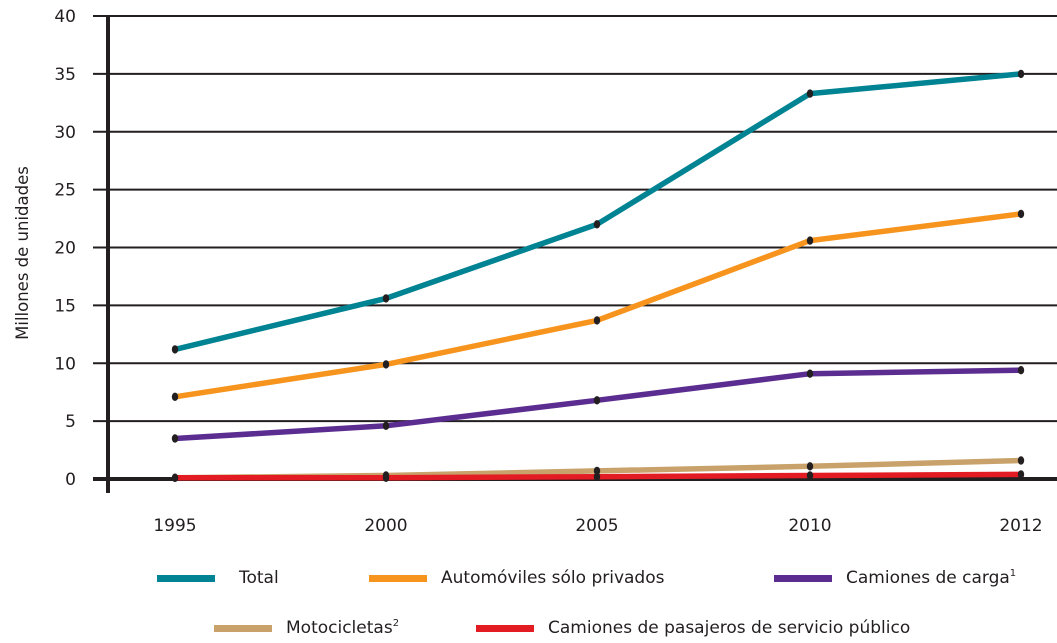  What do you see at coordinates (65, 306) in the screenshot?
I see `y-tick-label-15: 15` at bounding box center [65, 306].